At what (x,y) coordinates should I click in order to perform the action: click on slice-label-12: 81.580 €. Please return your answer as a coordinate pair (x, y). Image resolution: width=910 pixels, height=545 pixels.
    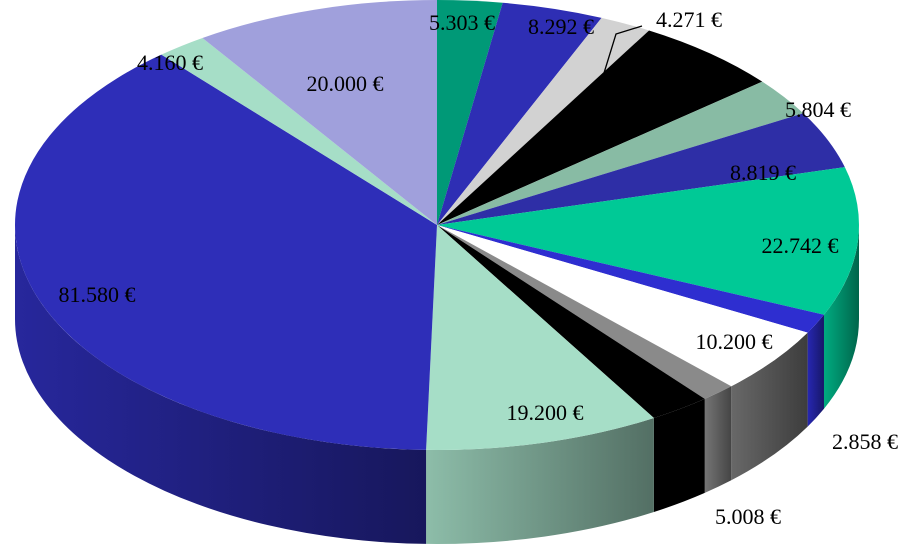
    Looking at the image, I should click on (97, 294).